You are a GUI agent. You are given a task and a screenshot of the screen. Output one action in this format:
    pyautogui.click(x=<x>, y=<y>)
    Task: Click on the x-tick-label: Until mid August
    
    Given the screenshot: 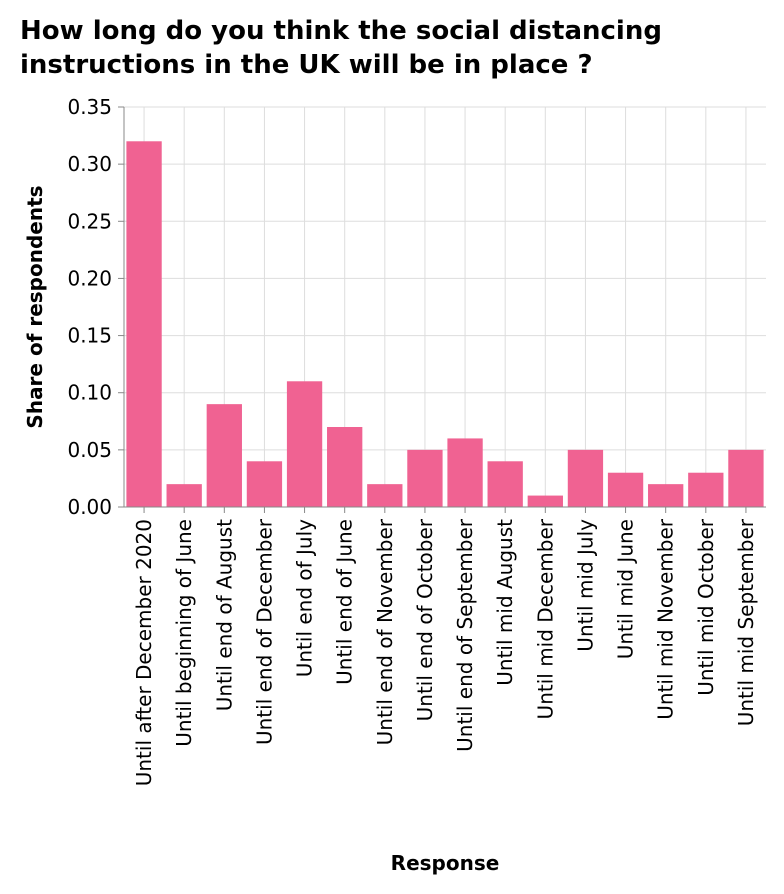 What is the action you would take?
    pyautogui.click(x=505, y=602)
    